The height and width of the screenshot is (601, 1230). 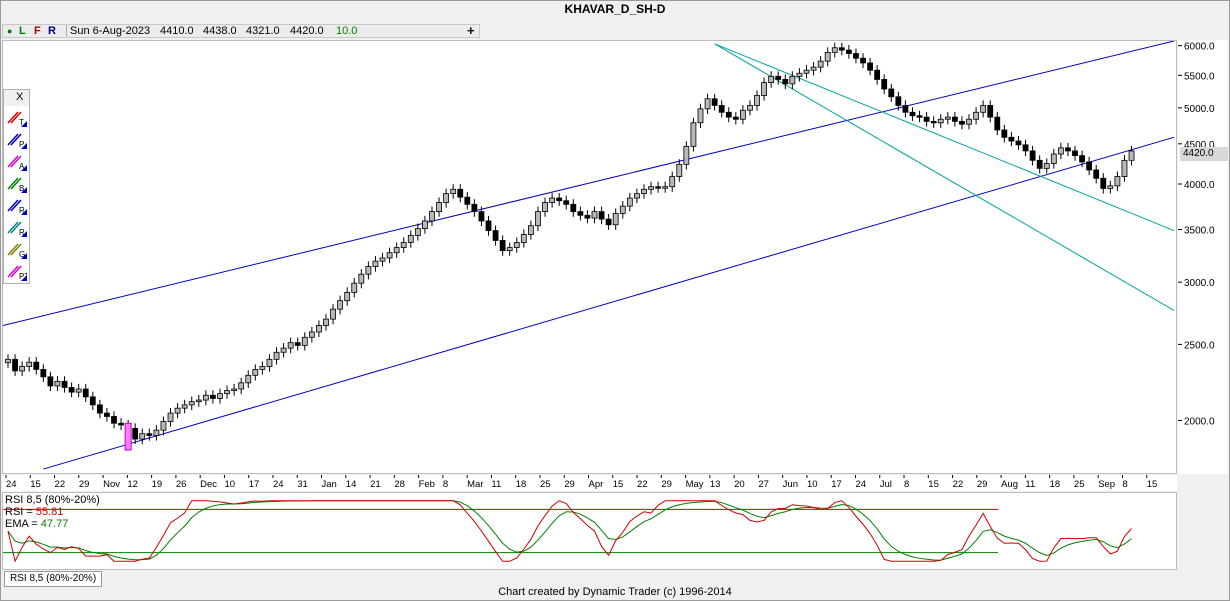 What do you see at coordinates (16, 118) in the screenshot?
I see `toolbar-tool-0: T` at bounding box center [16, 118].